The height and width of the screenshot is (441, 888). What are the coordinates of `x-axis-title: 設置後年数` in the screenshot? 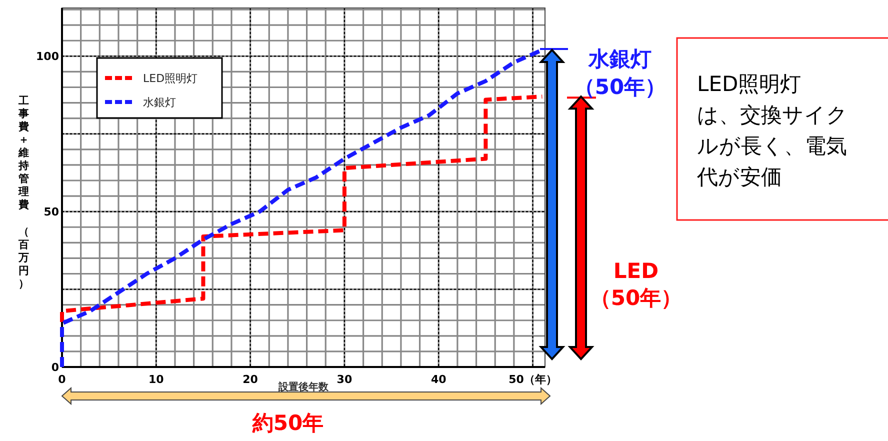 It's located at (304, 387).